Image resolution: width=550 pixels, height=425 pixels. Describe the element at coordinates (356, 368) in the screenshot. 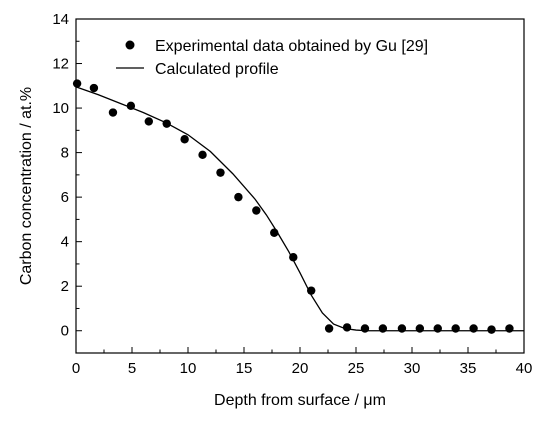

I see `x-tick-label: 25` at that location.